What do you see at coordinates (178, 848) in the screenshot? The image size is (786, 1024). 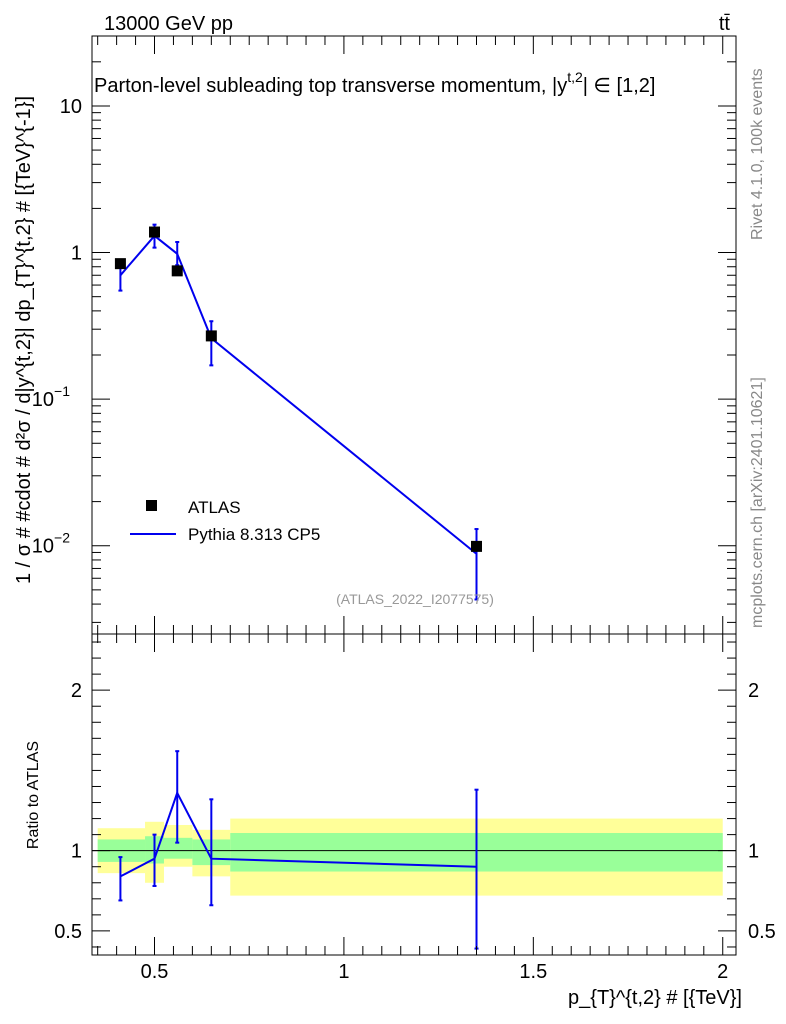 I see `ratio-inner-band` at bounding box center [178, 848].